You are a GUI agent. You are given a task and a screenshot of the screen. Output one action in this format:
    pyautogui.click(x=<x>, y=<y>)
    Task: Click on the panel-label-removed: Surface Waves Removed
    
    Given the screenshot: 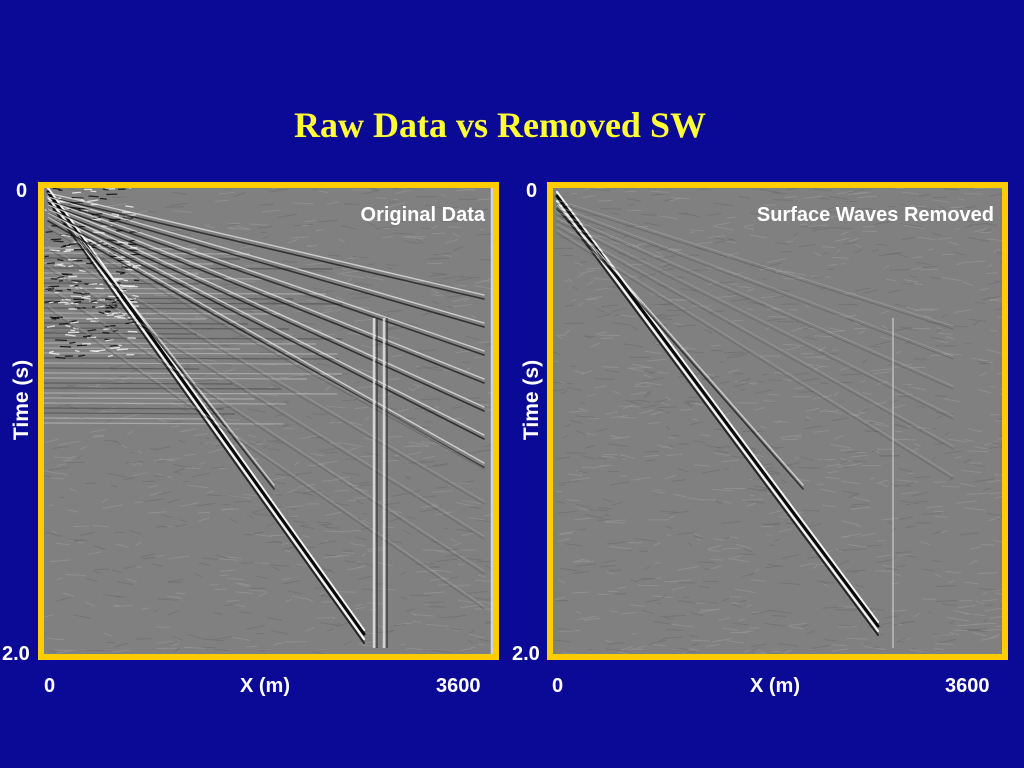 What is the action you would take?
    pyautogui.click(x=875, y=215)
    